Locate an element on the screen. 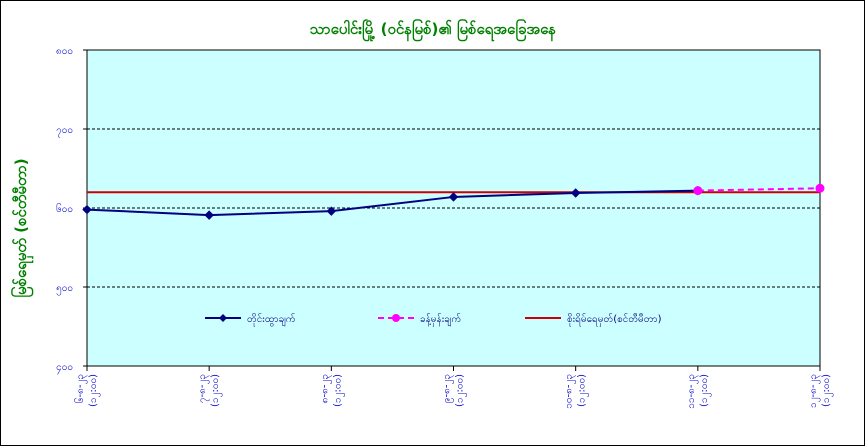 Image resolution: width=867 pixels, height=448 pixels. x-tick-label-line: ၉-၈-၂၃ is located at coordinates (448, 388).